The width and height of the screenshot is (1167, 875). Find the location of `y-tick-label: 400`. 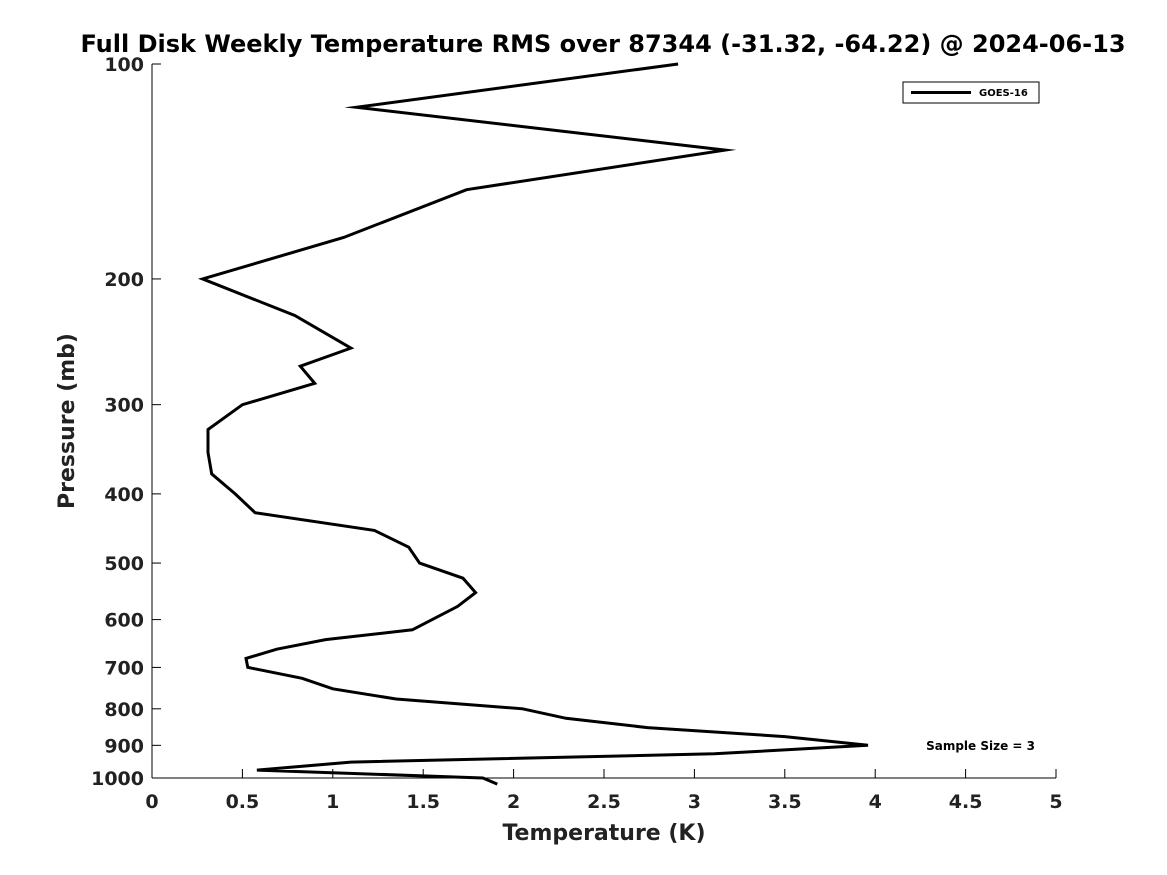

y-tick-label: 400 is located at coordinates (124, 495).